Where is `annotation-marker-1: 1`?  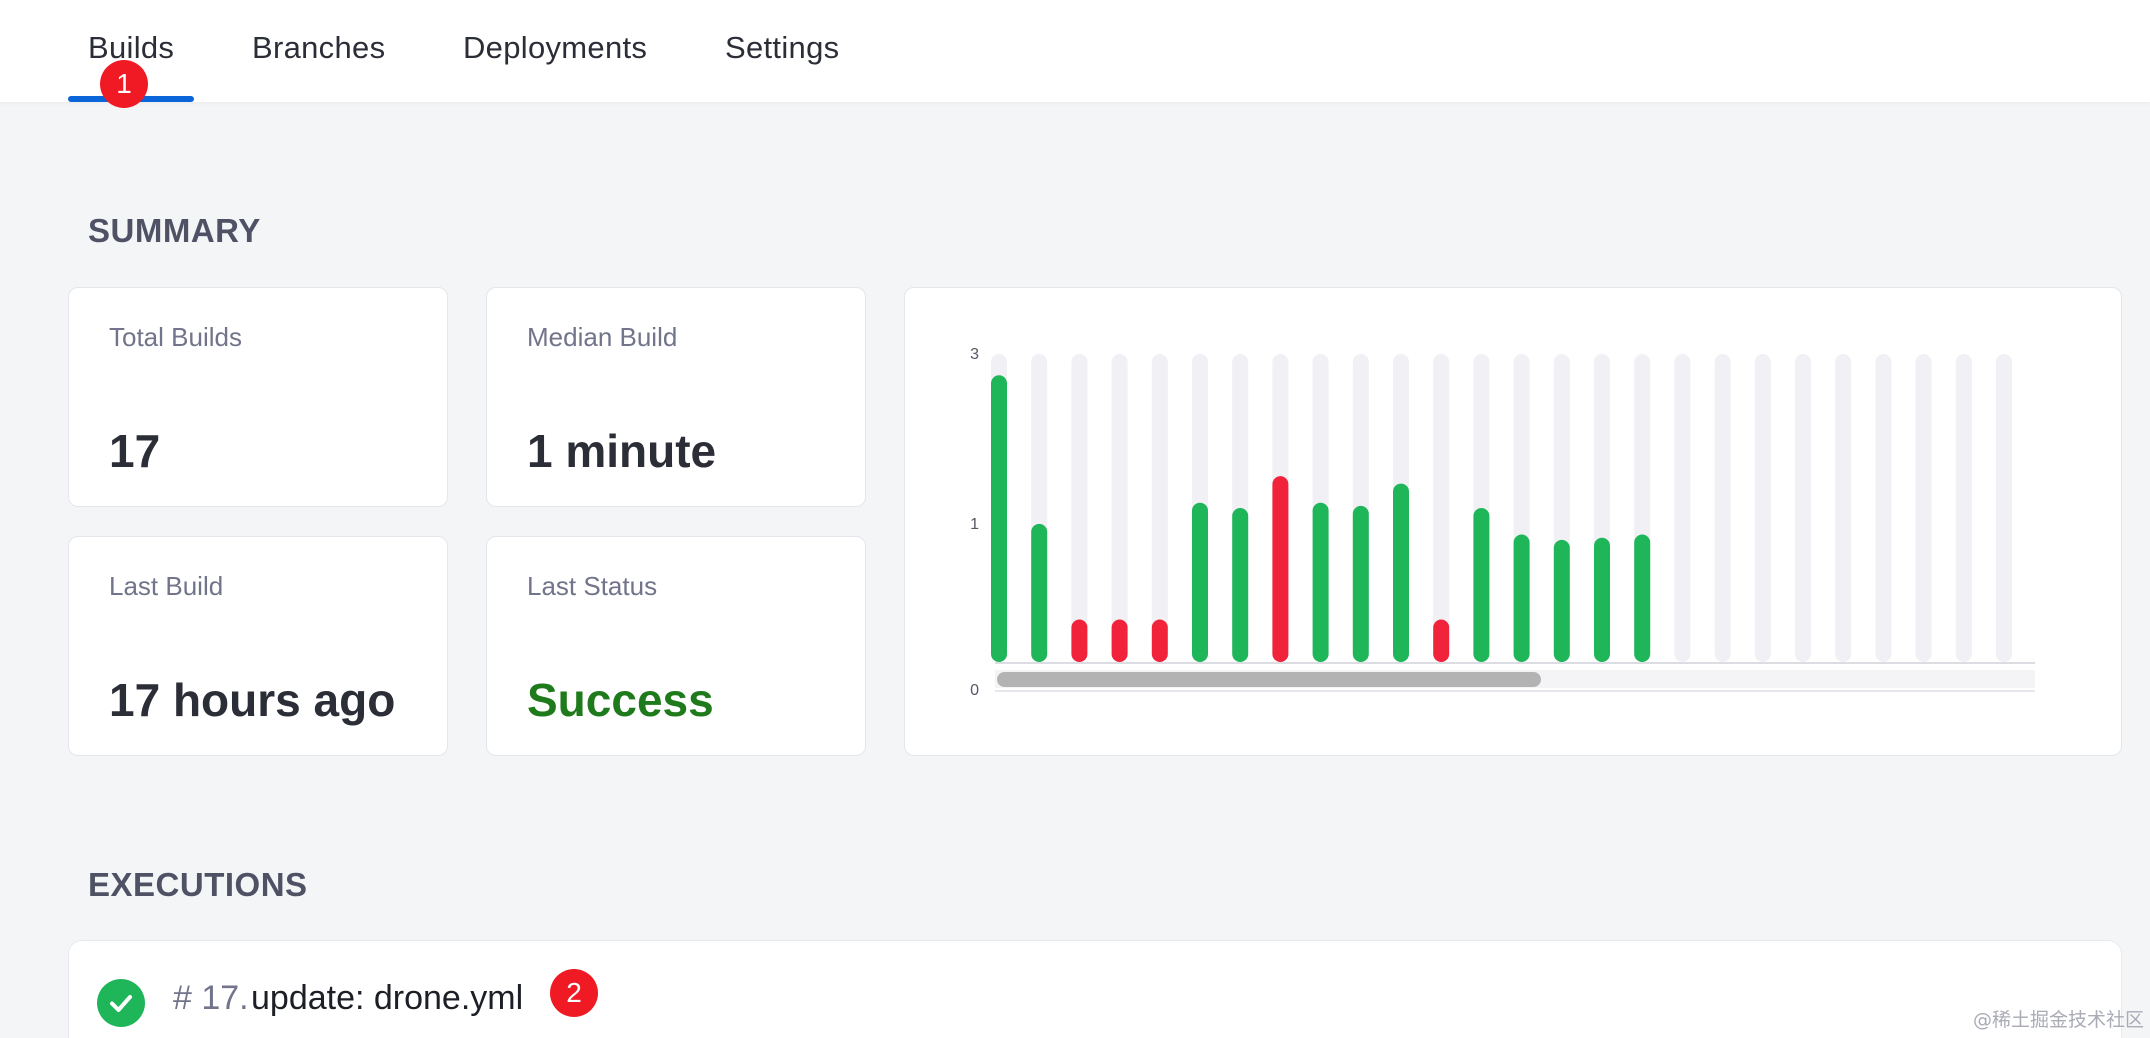
annotation-marker-1: 1 is located at coordinates (124, 84).